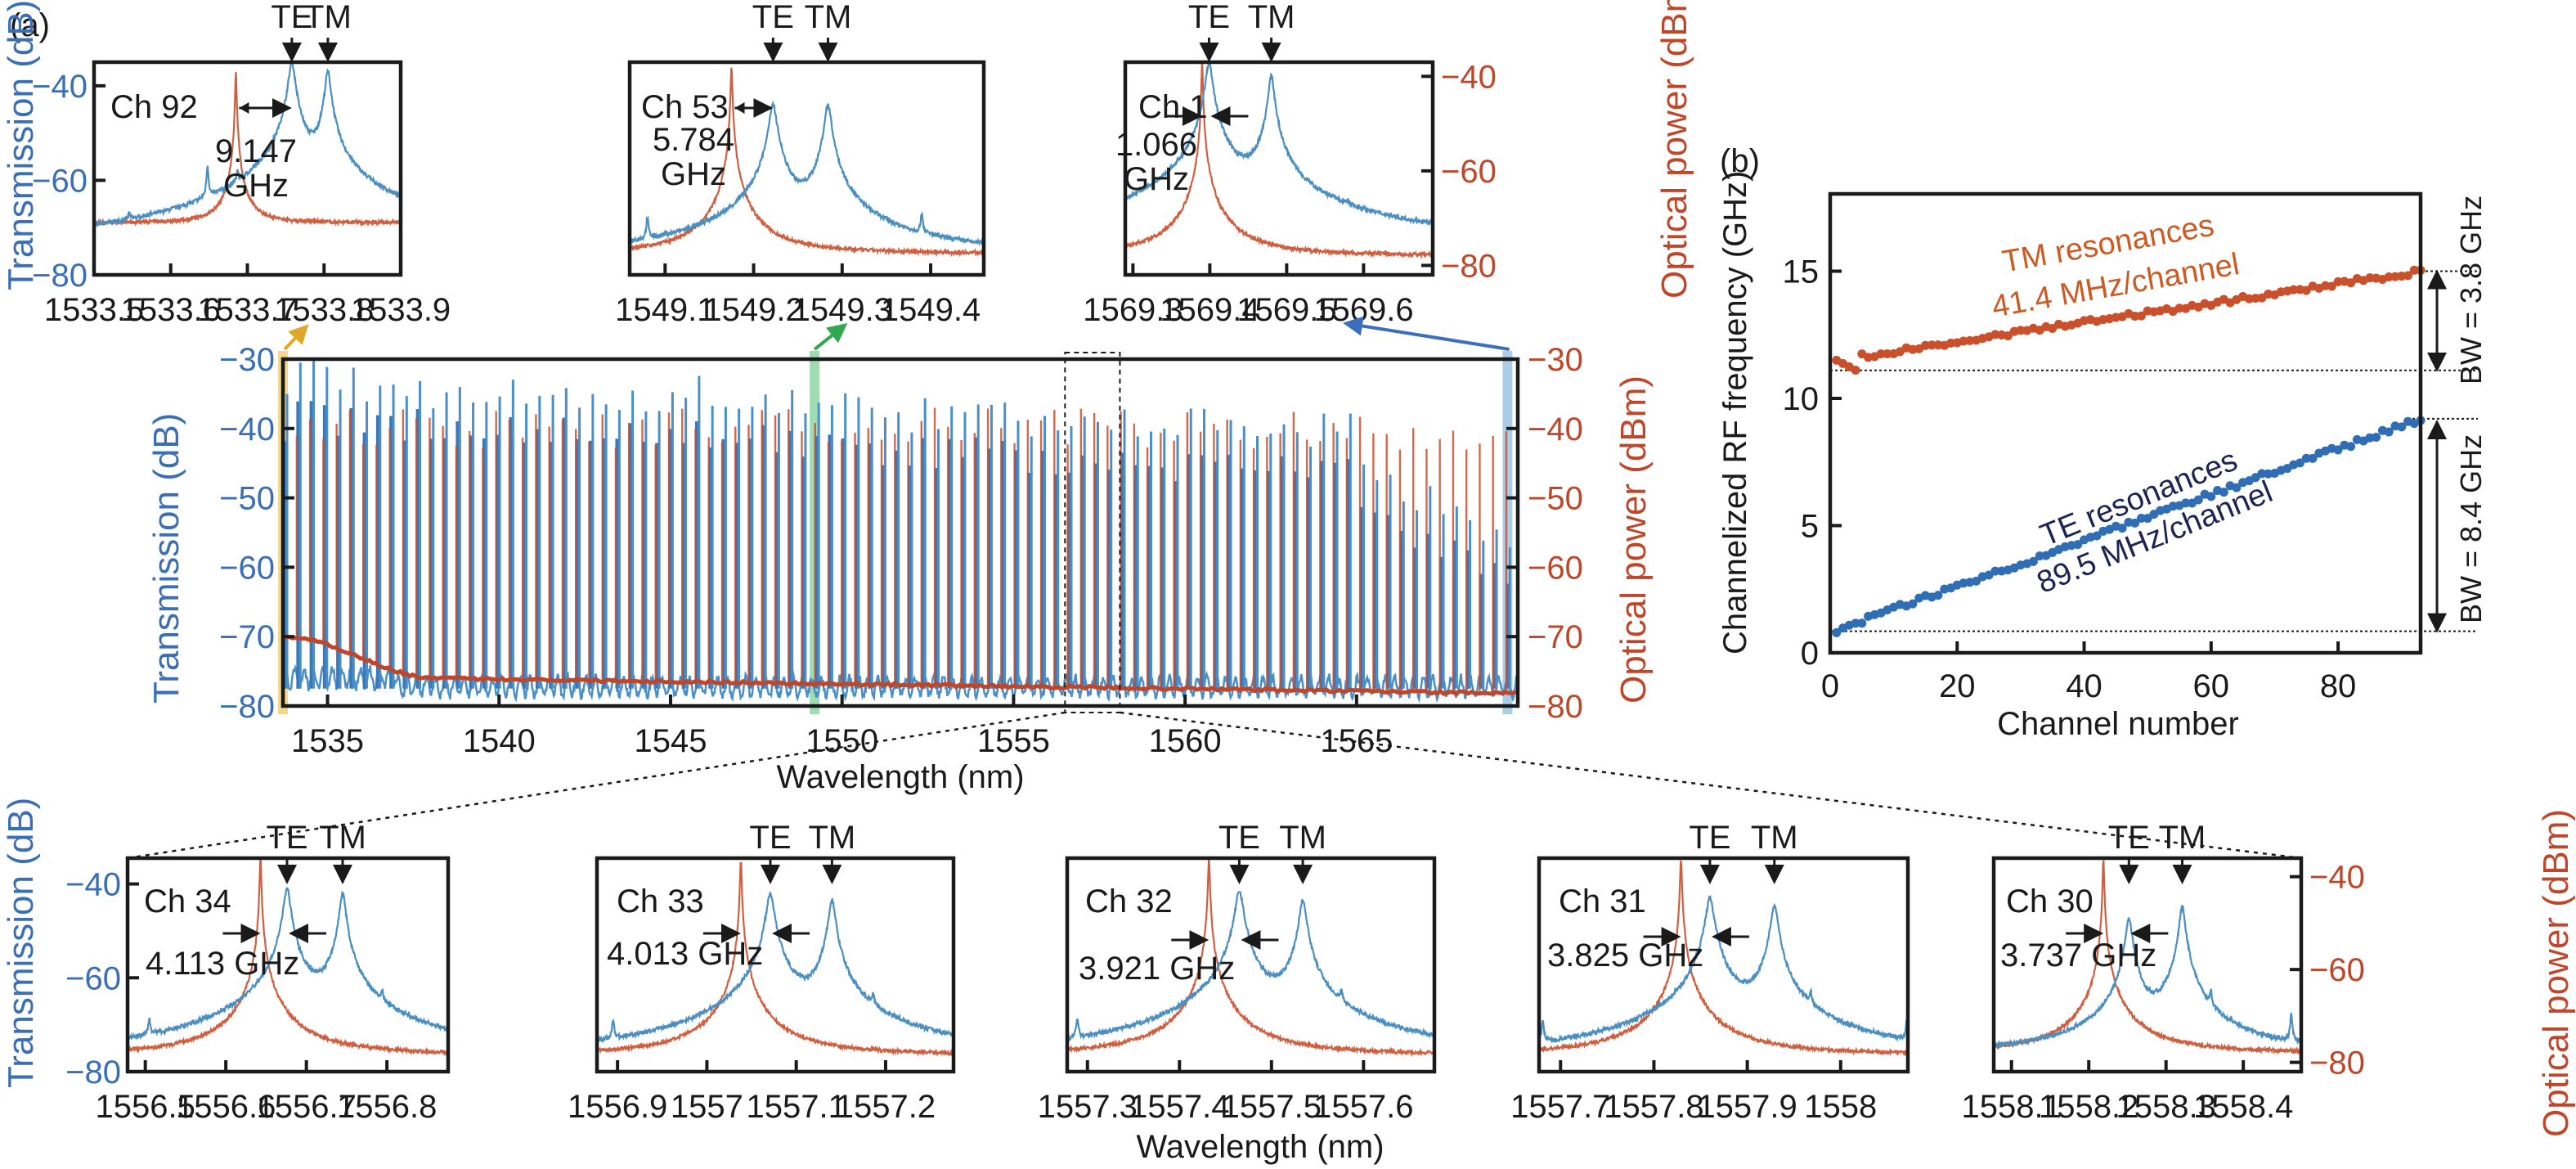 This screenshot has height=1169, width=2576. What do you see at coordinates (1602, 901) in the screenshot?
I see `channel-label: Ch 31` at bounding box center [1602, 901].